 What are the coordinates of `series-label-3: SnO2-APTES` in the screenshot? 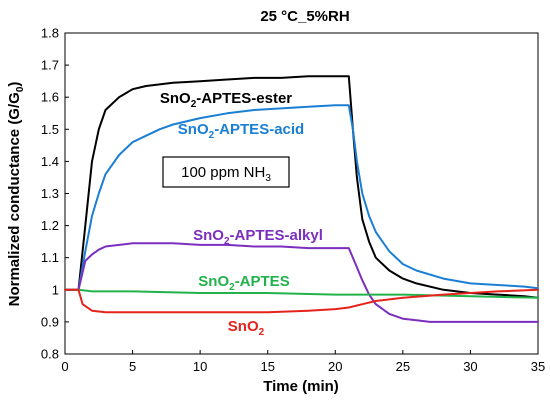 It's located at (243, 283).